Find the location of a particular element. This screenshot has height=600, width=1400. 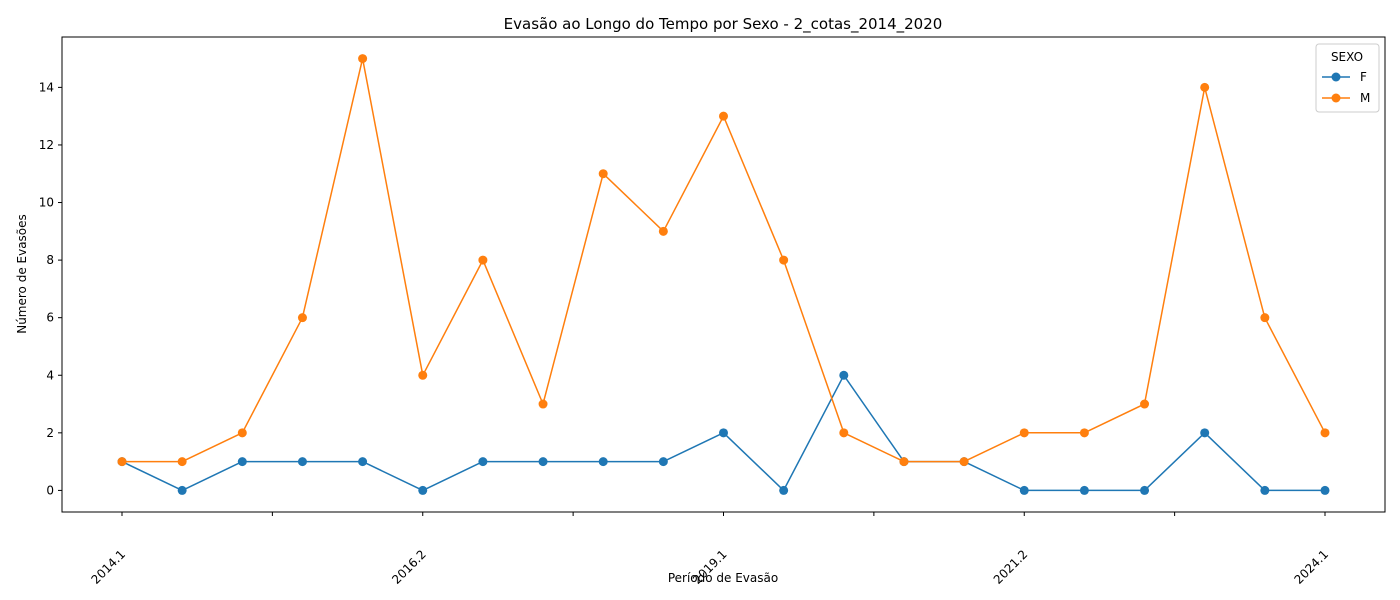

x-tick-label: 2024.1 is located at coordinates (1312, 567).